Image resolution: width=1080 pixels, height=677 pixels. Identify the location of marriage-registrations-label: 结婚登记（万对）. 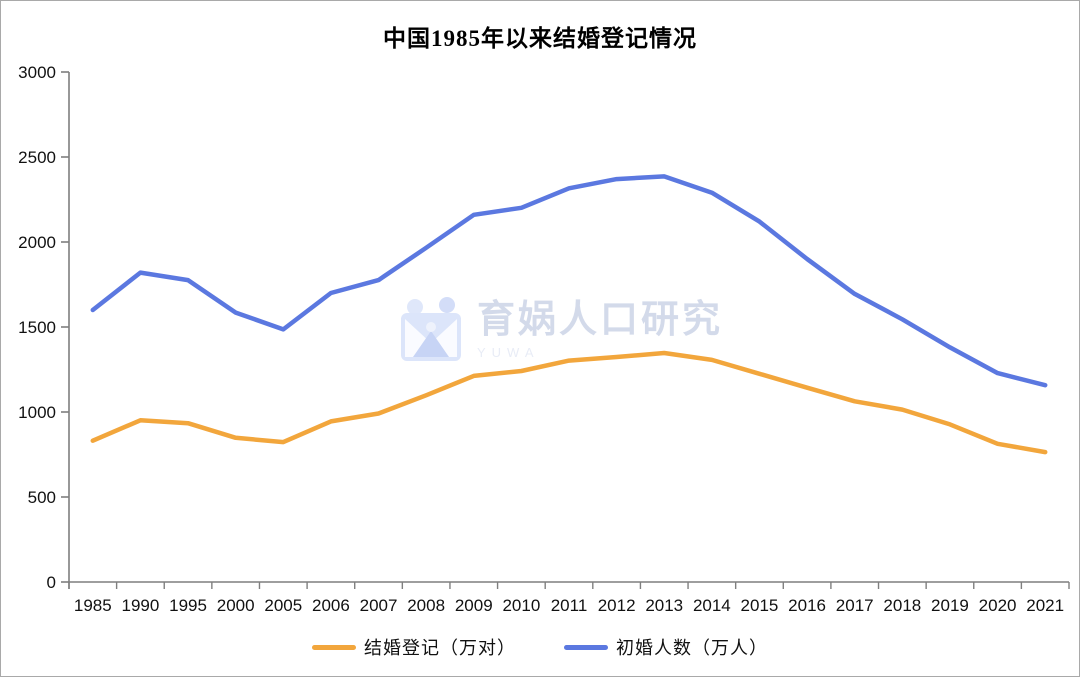
(440, 648).